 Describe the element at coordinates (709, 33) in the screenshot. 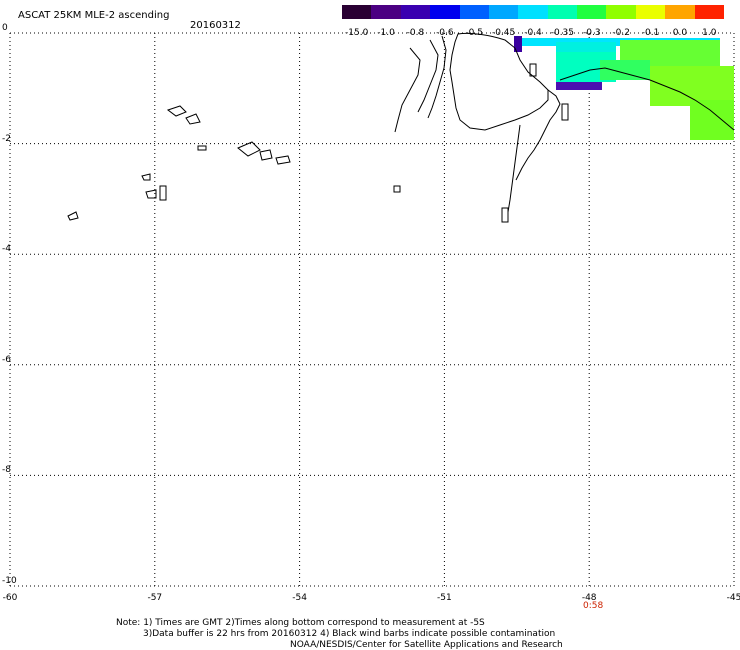

I see `colorbar-label: 1.0` at that location.